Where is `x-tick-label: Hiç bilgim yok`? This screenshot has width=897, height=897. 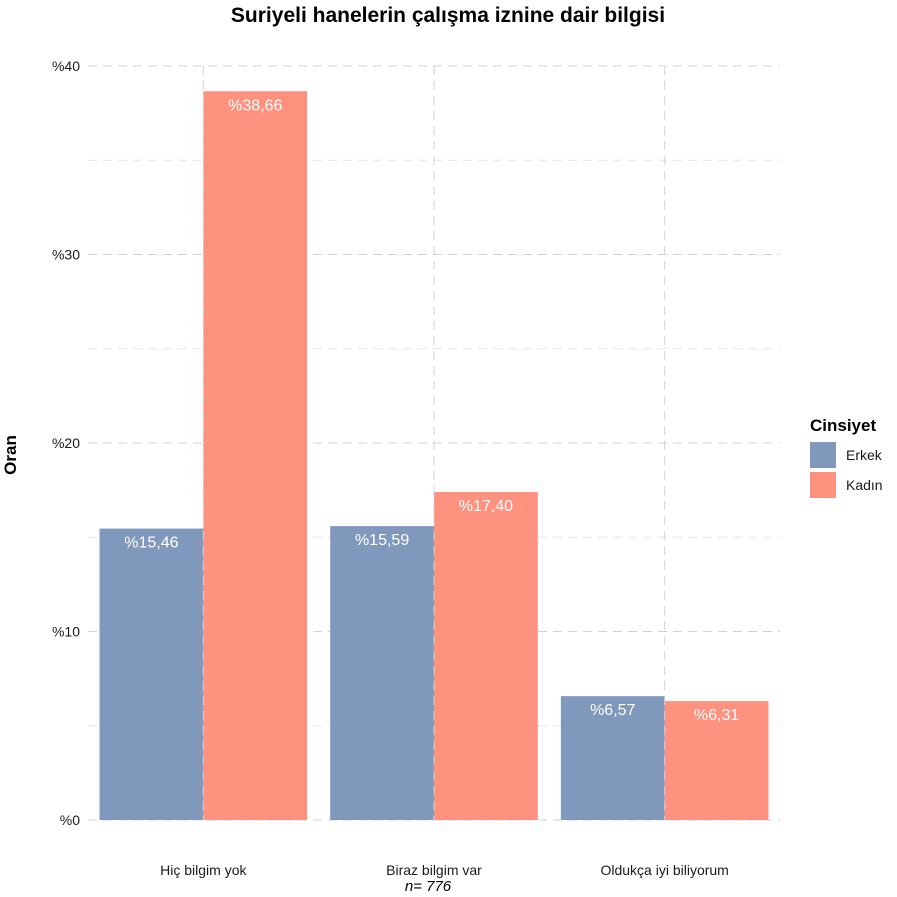 x-tick-label: Hiç bilgim yok is located at coordinates (203, 870).